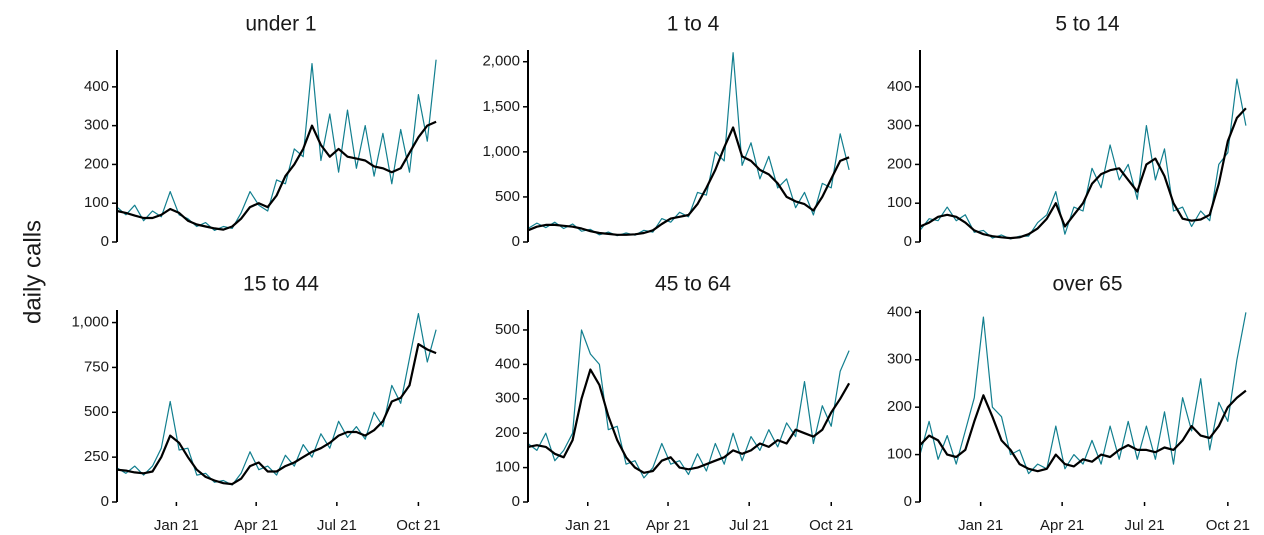  Describe the element at coordinates (693, 284) in the screenshot. I see `panel-title: 45 to 64` at that location.